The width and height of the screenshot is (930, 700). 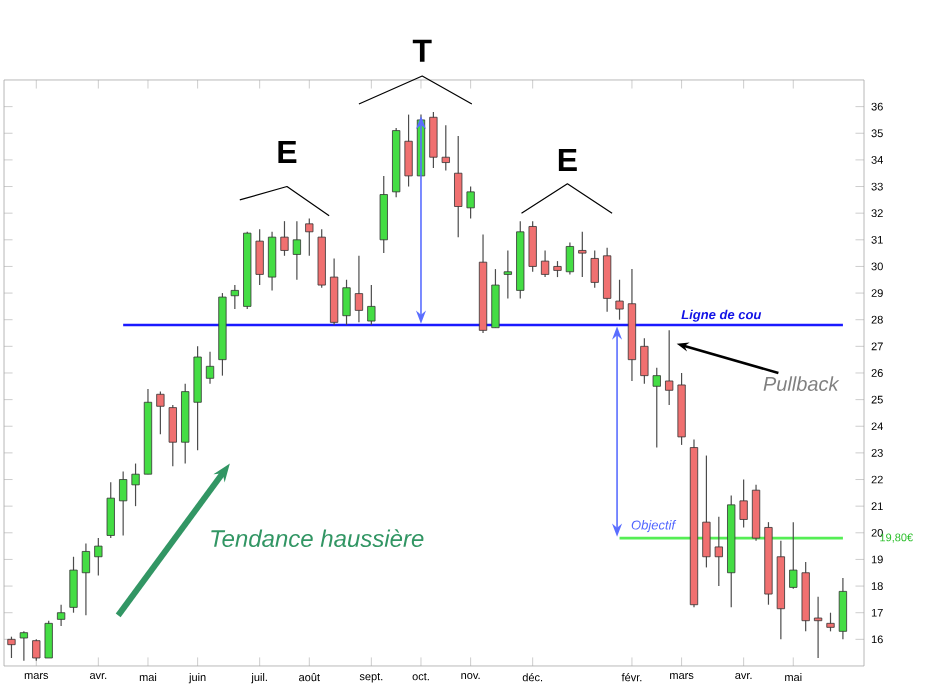 I want to click on annotation: Tendance haussière, so click(x=317, y=538).